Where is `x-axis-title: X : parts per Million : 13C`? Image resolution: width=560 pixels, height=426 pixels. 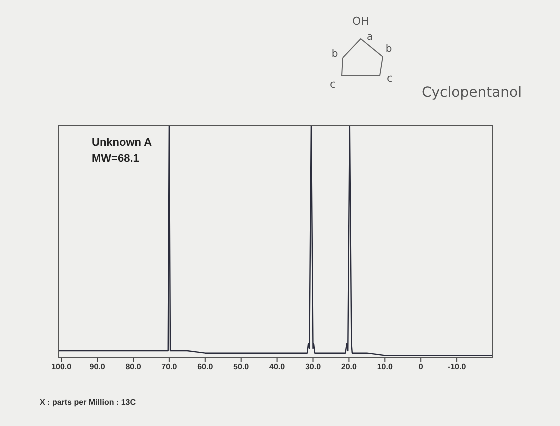
x-axis-title: X : parts per Million : 13C is located at coordinates (88, 402).